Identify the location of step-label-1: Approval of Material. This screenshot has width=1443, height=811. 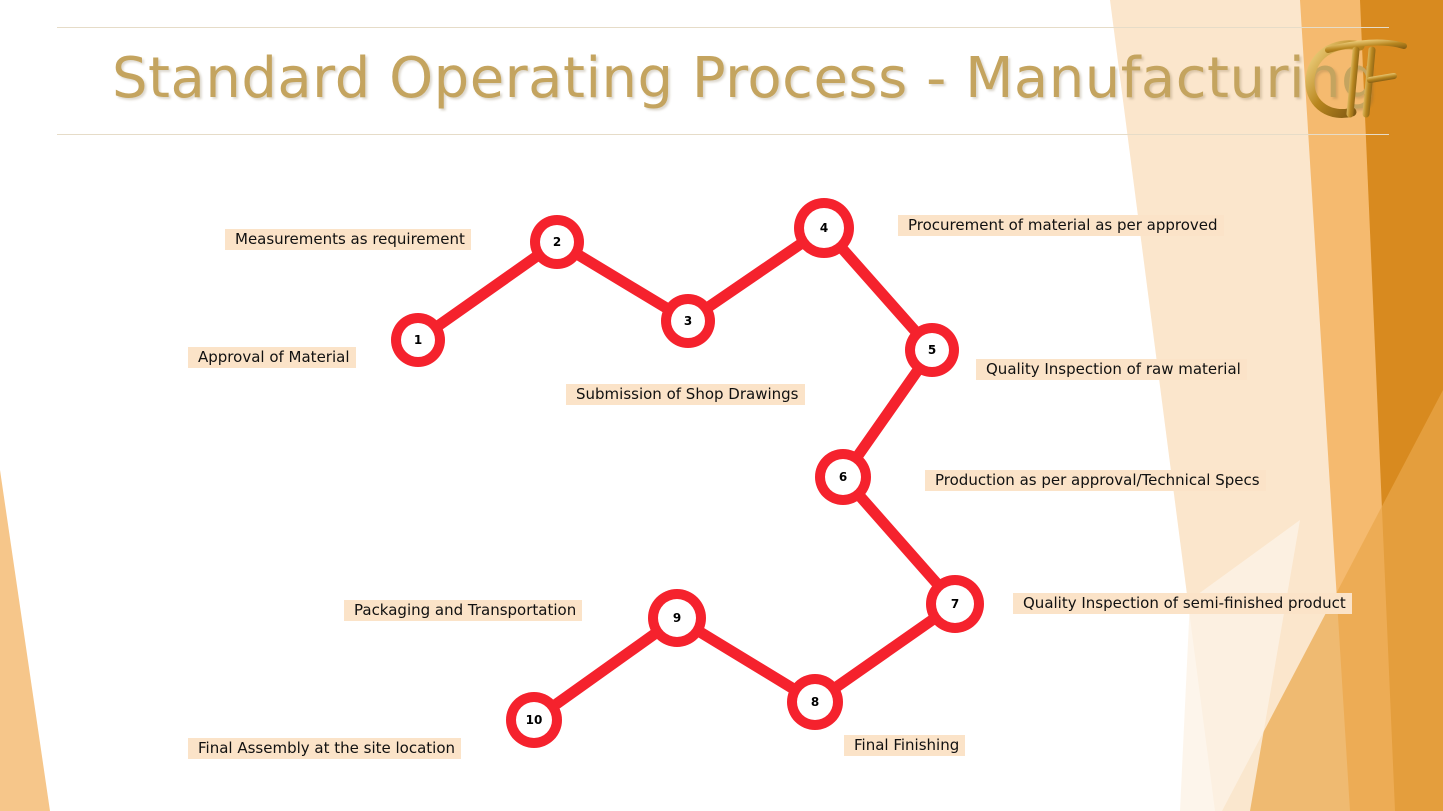
(272, 357).